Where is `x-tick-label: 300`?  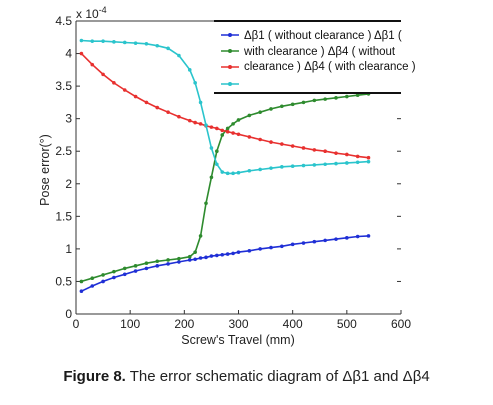
x-tick-label: 300 is located at coordinates (238, 324).